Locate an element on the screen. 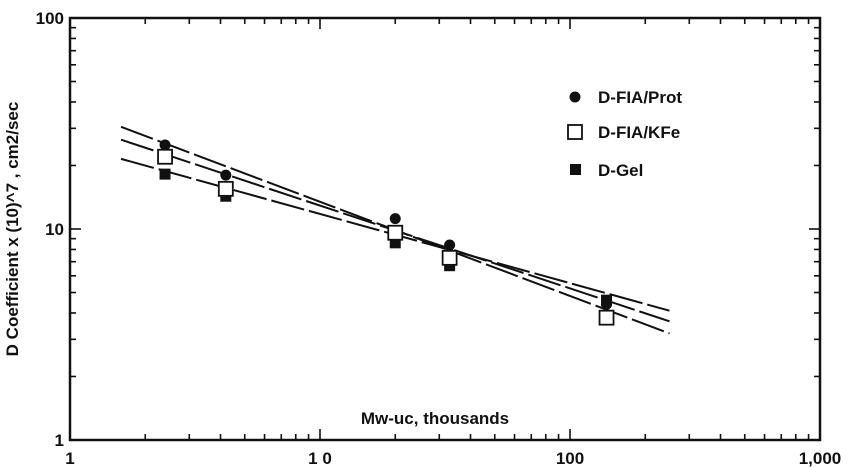 This screenshot has width=852, height=467. x-tick-label: 1 is located at coordinates (69, 458).